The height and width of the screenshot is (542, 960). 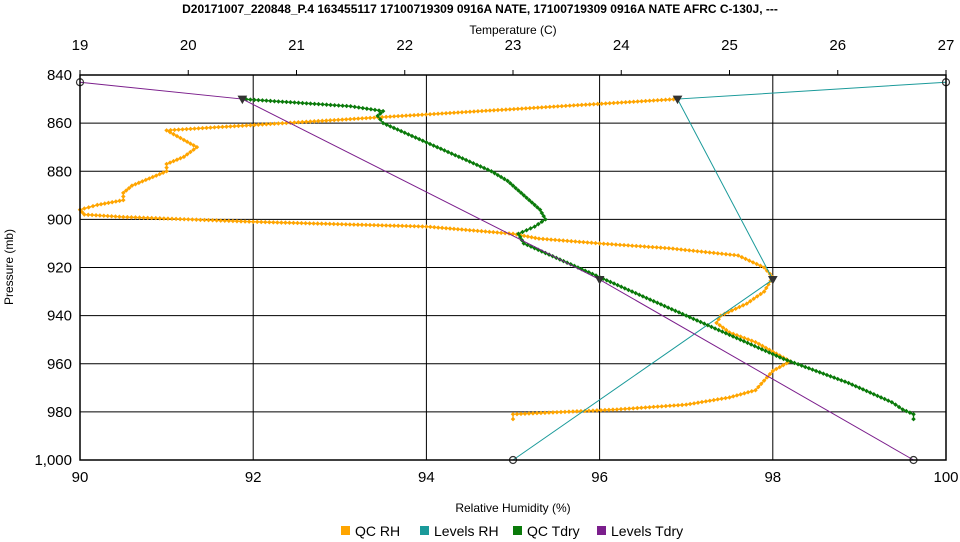 I want to click on legend-label: Levels RH, so click(x=466, y=531).